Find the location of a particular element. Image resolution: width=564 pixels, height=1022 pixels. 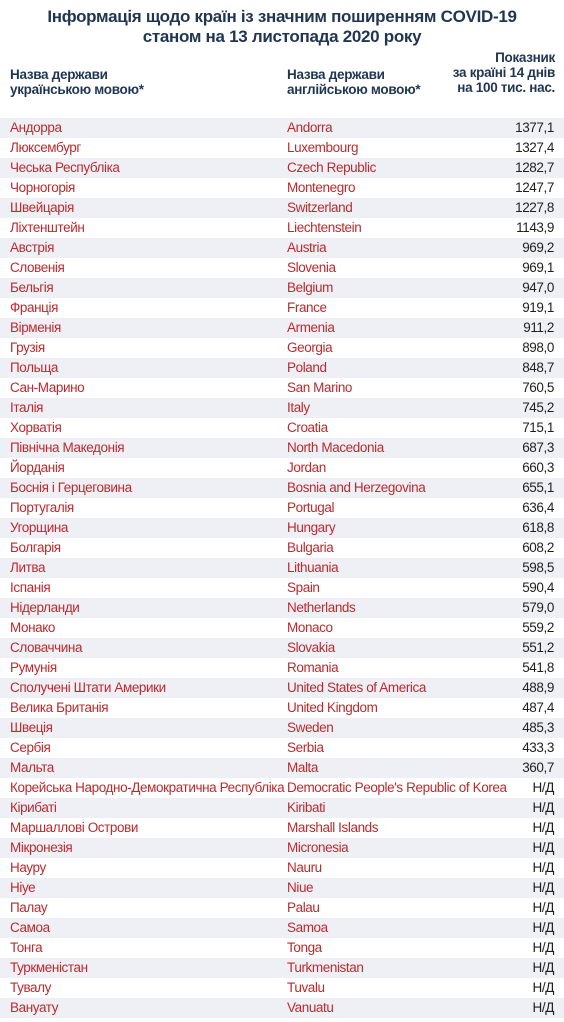

country-name-english: Jordan is located at coordinates (306, 467).